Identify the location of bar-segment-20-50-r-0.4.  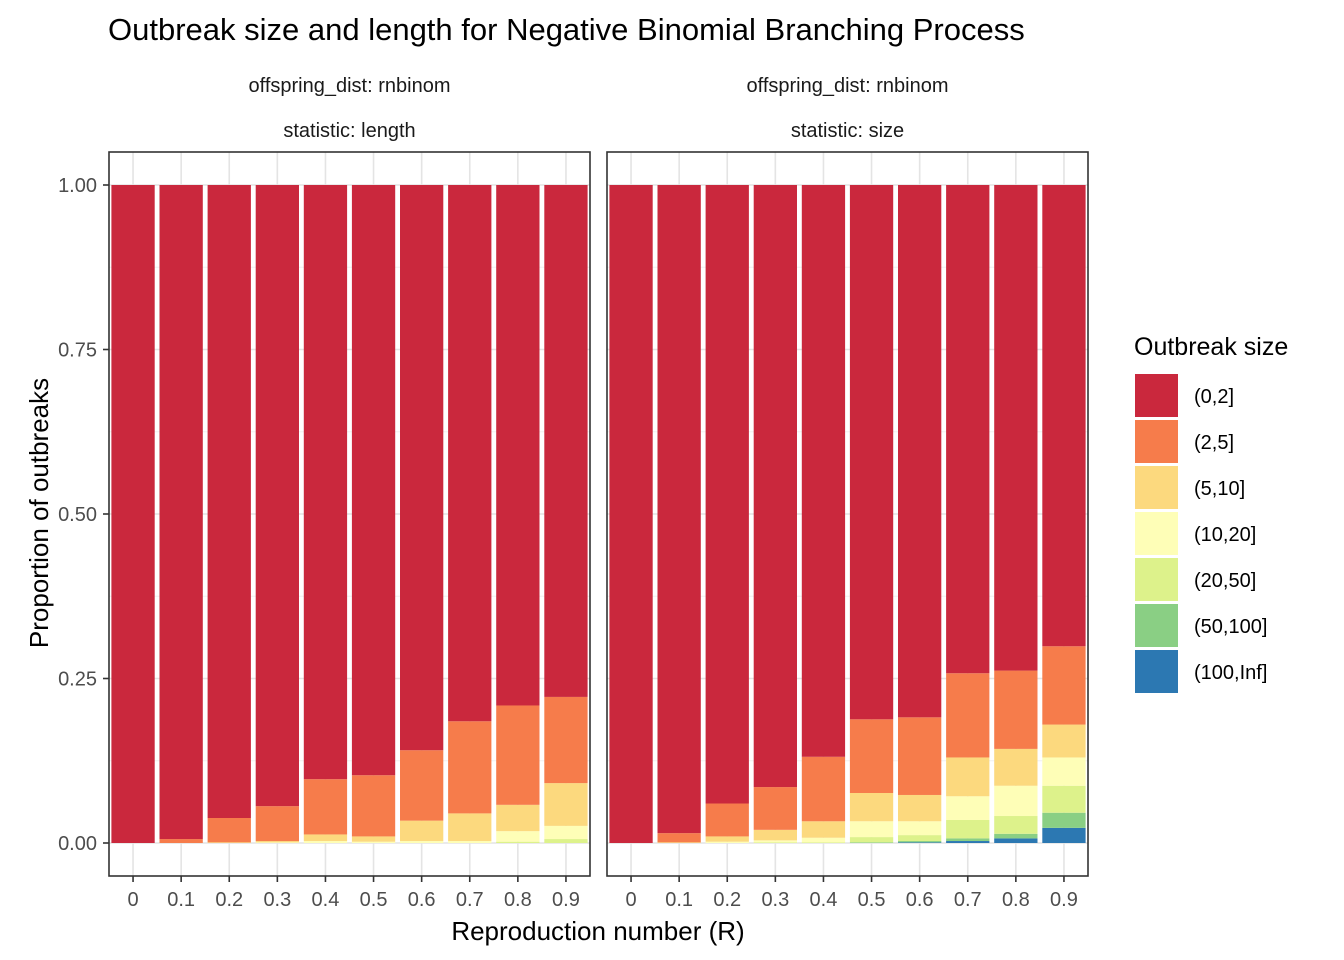
(823, 842).